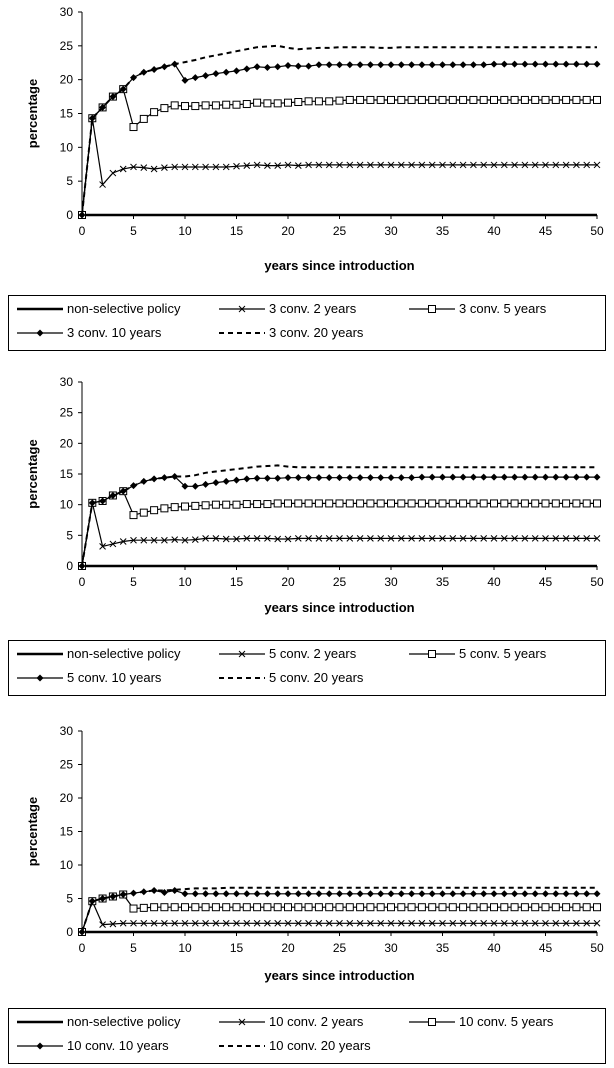 Image resolution: width=614 pixels, height=1068 pixels. I want to click on y-tick-label: 0, so click(69, 566).